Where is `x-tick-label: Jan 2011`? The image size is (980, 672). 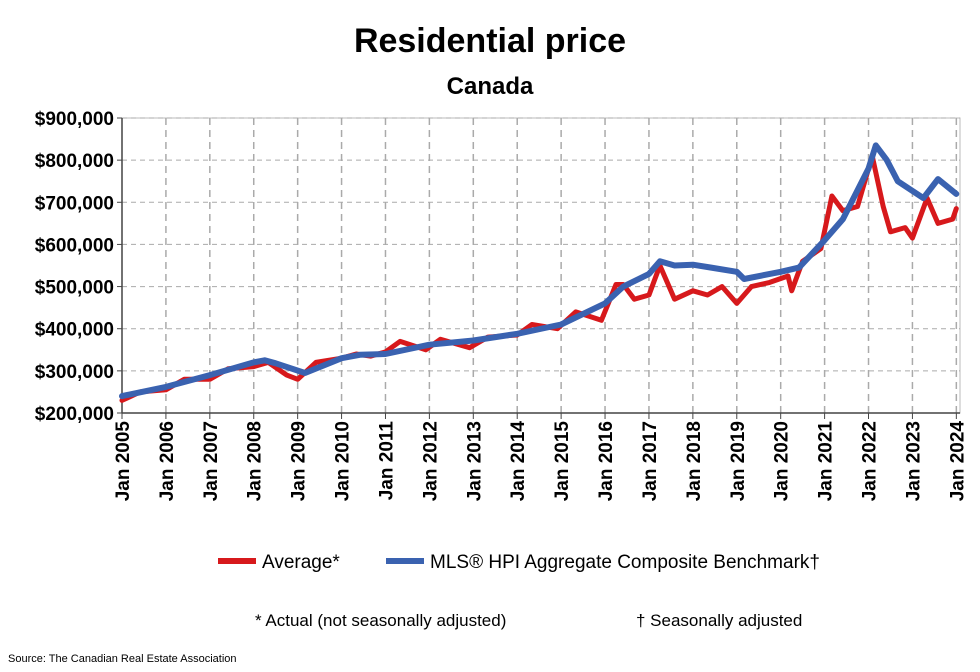
x-tick-label: Jan 2011 is located at coordinates (386, 461).